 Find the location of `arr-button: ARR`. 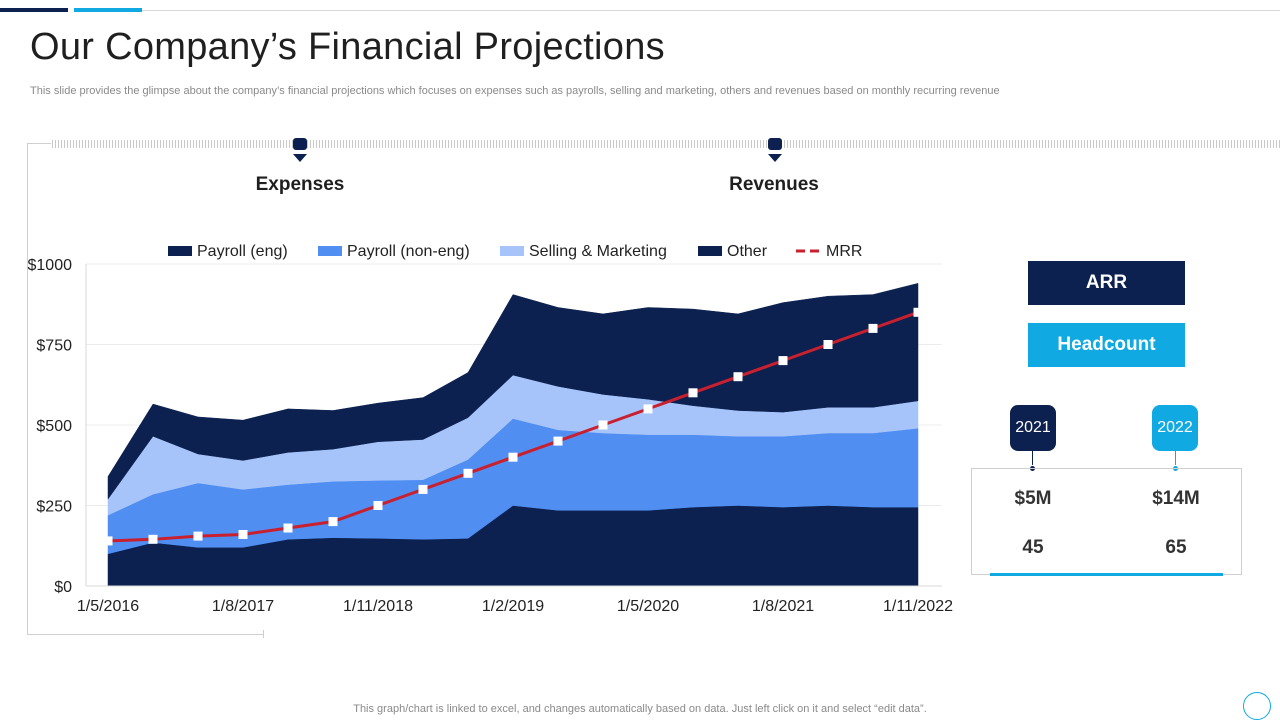

arr-button: ARR is located at coordinates (1106, 283).